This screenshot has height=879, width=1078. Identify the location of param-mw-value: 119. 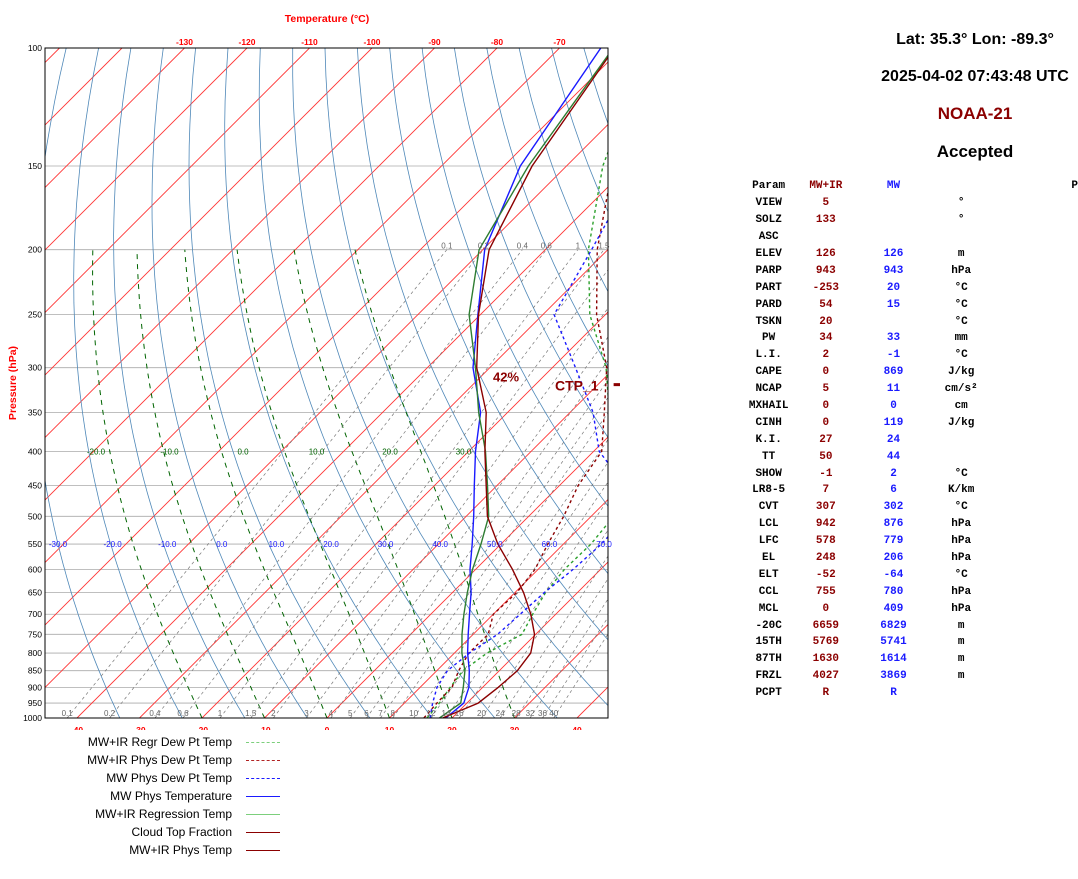
(893, 422).